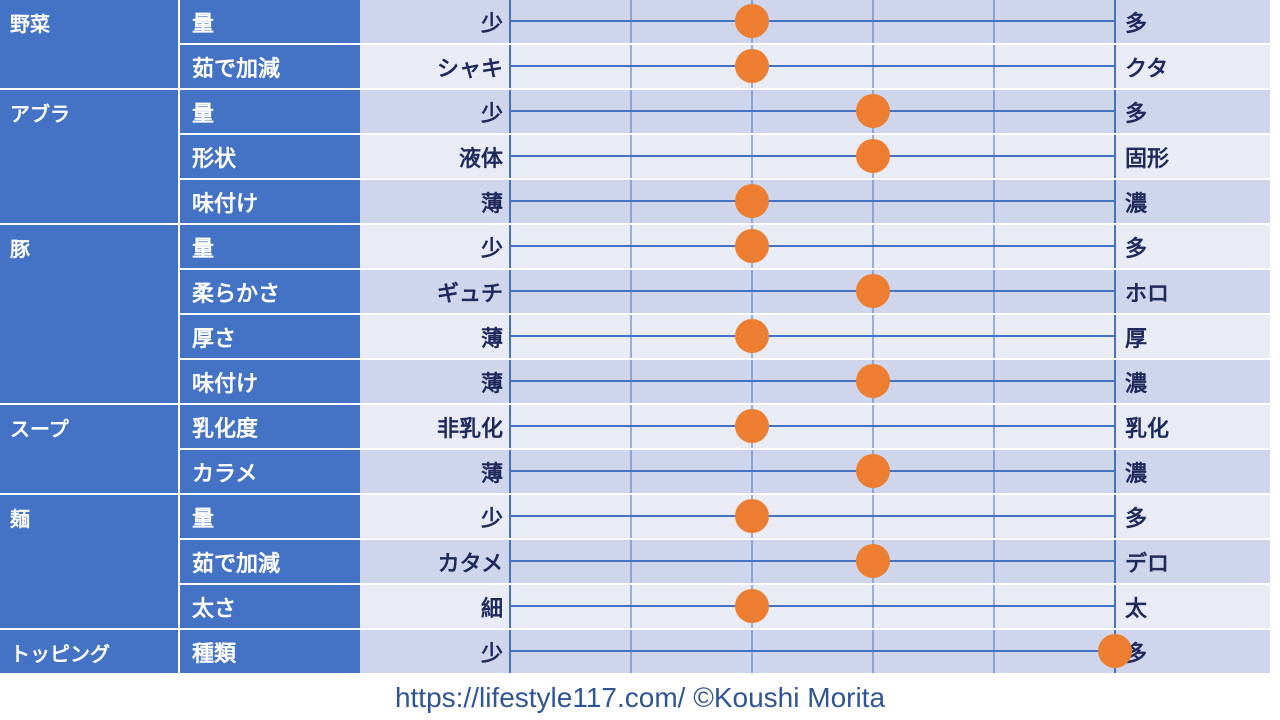 The height and width of the screenshot is (720, 1280). What do you see at coordinates (270, 427) in the screenshot?
I see `item-label: 乳化度` at bounding box center [270, 427].